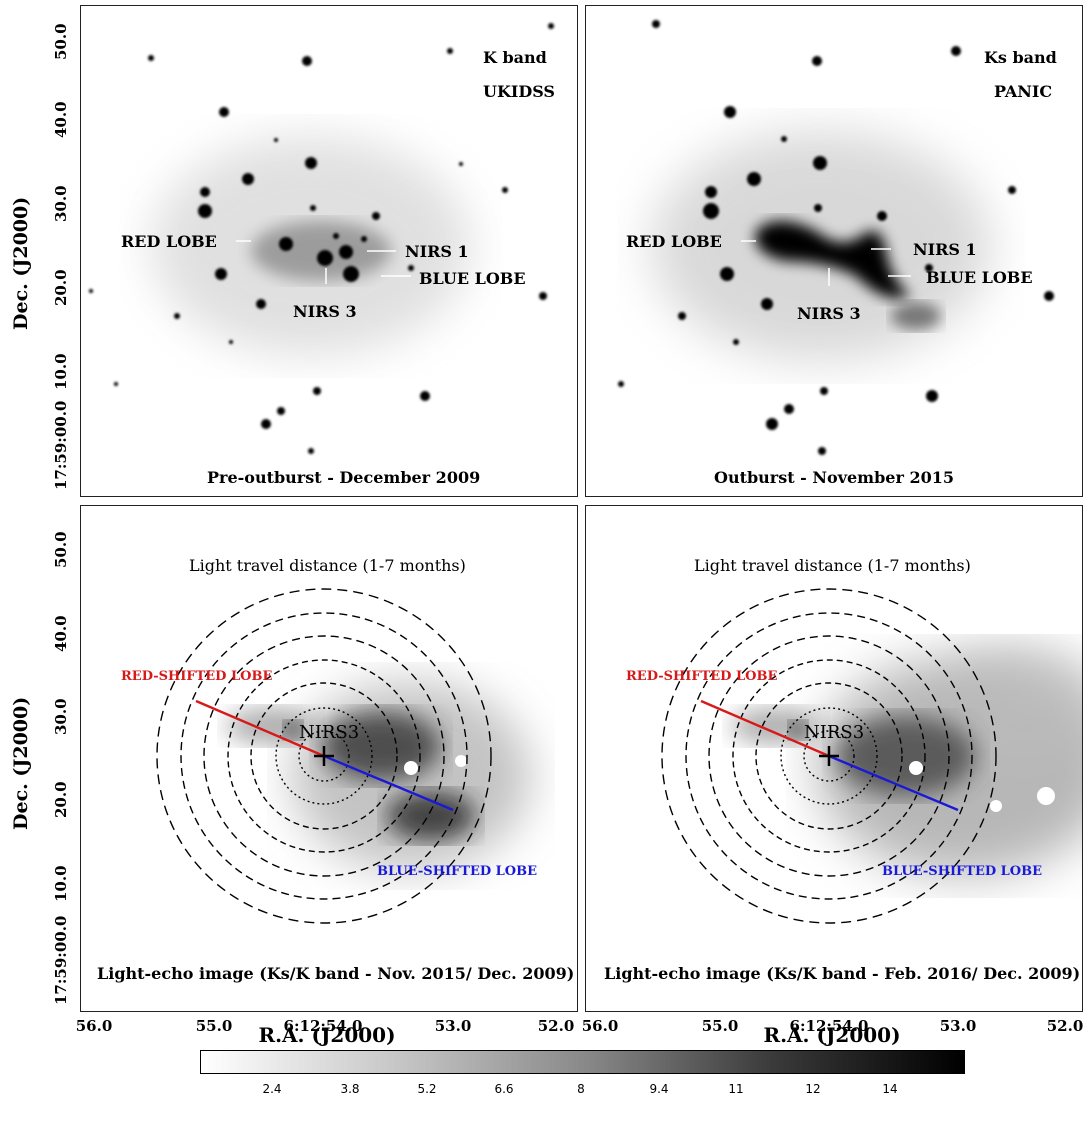 This screenshot has width=1090, height=1130. I want to click on colorbar-tick: 5.2, so click(427, 1089).